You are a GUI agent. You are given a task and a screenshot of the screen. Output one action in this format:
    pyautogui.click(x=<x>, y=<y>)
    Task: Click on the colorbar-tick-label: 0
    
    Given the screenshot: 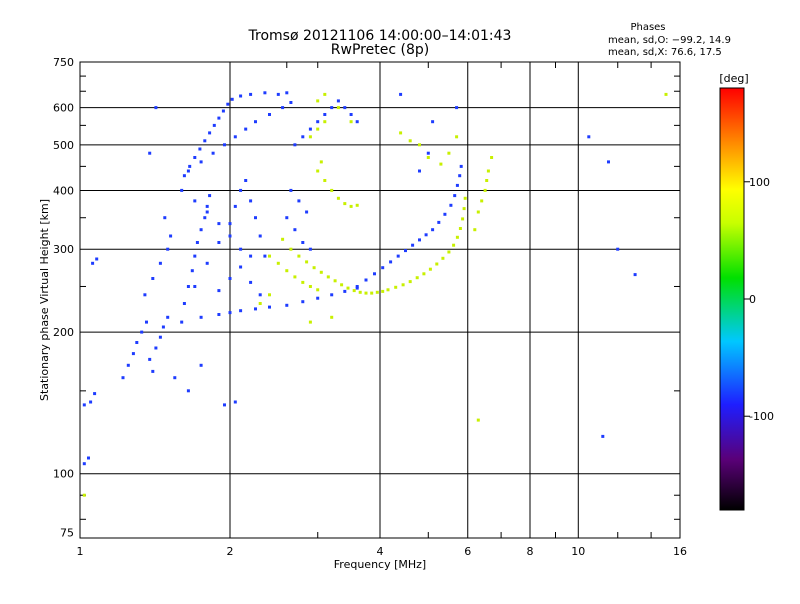 What is the action you would take?
    pyautogui.click(x=752, y=299)
    